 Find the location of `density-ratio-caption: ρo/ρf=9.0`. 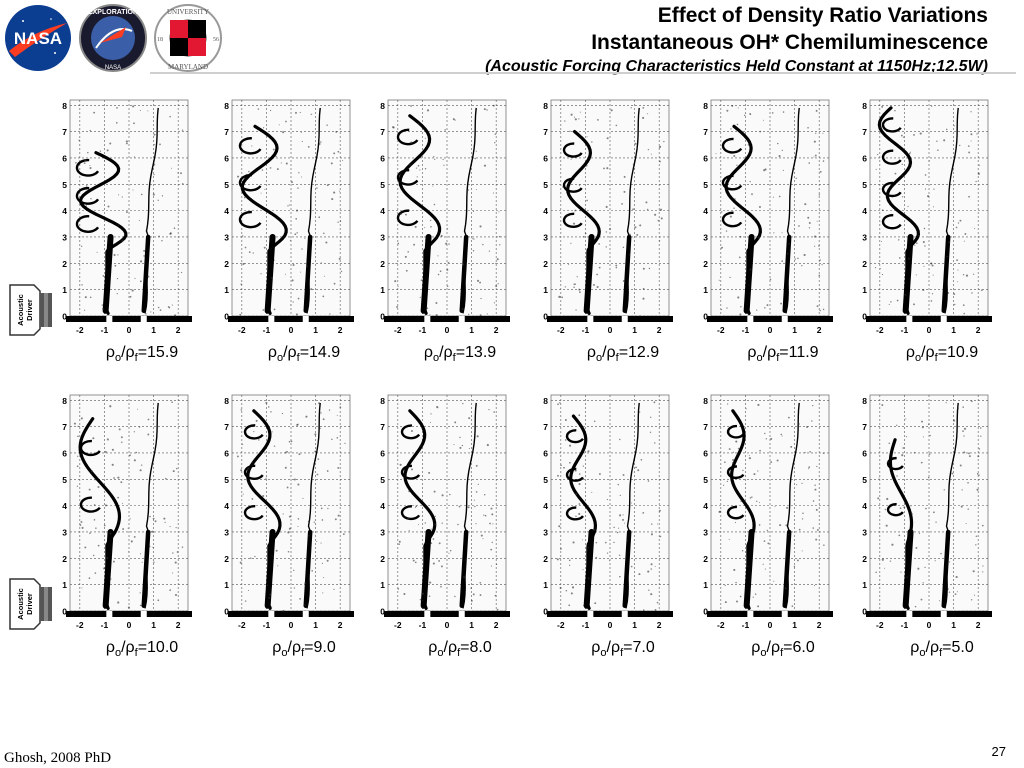

density-ratio-caption: ρo/ρf=9.0 is located at coordinates (304, 649).